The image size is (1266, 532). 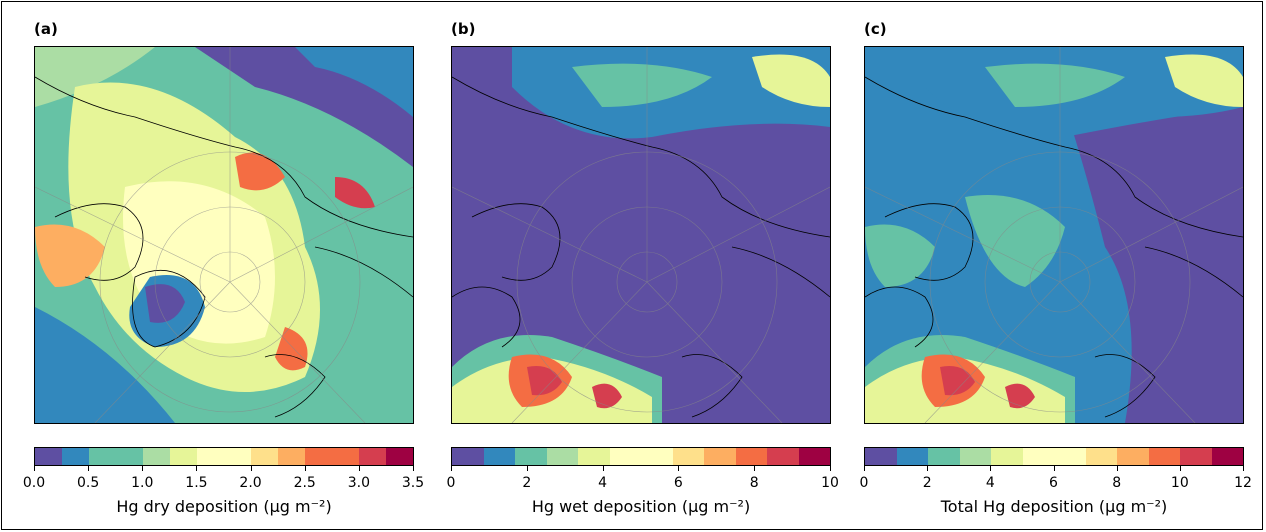 What do you see at coordinates (224, 506) in the screenshot?
I see `colorbar-title-dry: Hg dry deposition (μg m⁻²)` at bounding box center [224, 506].